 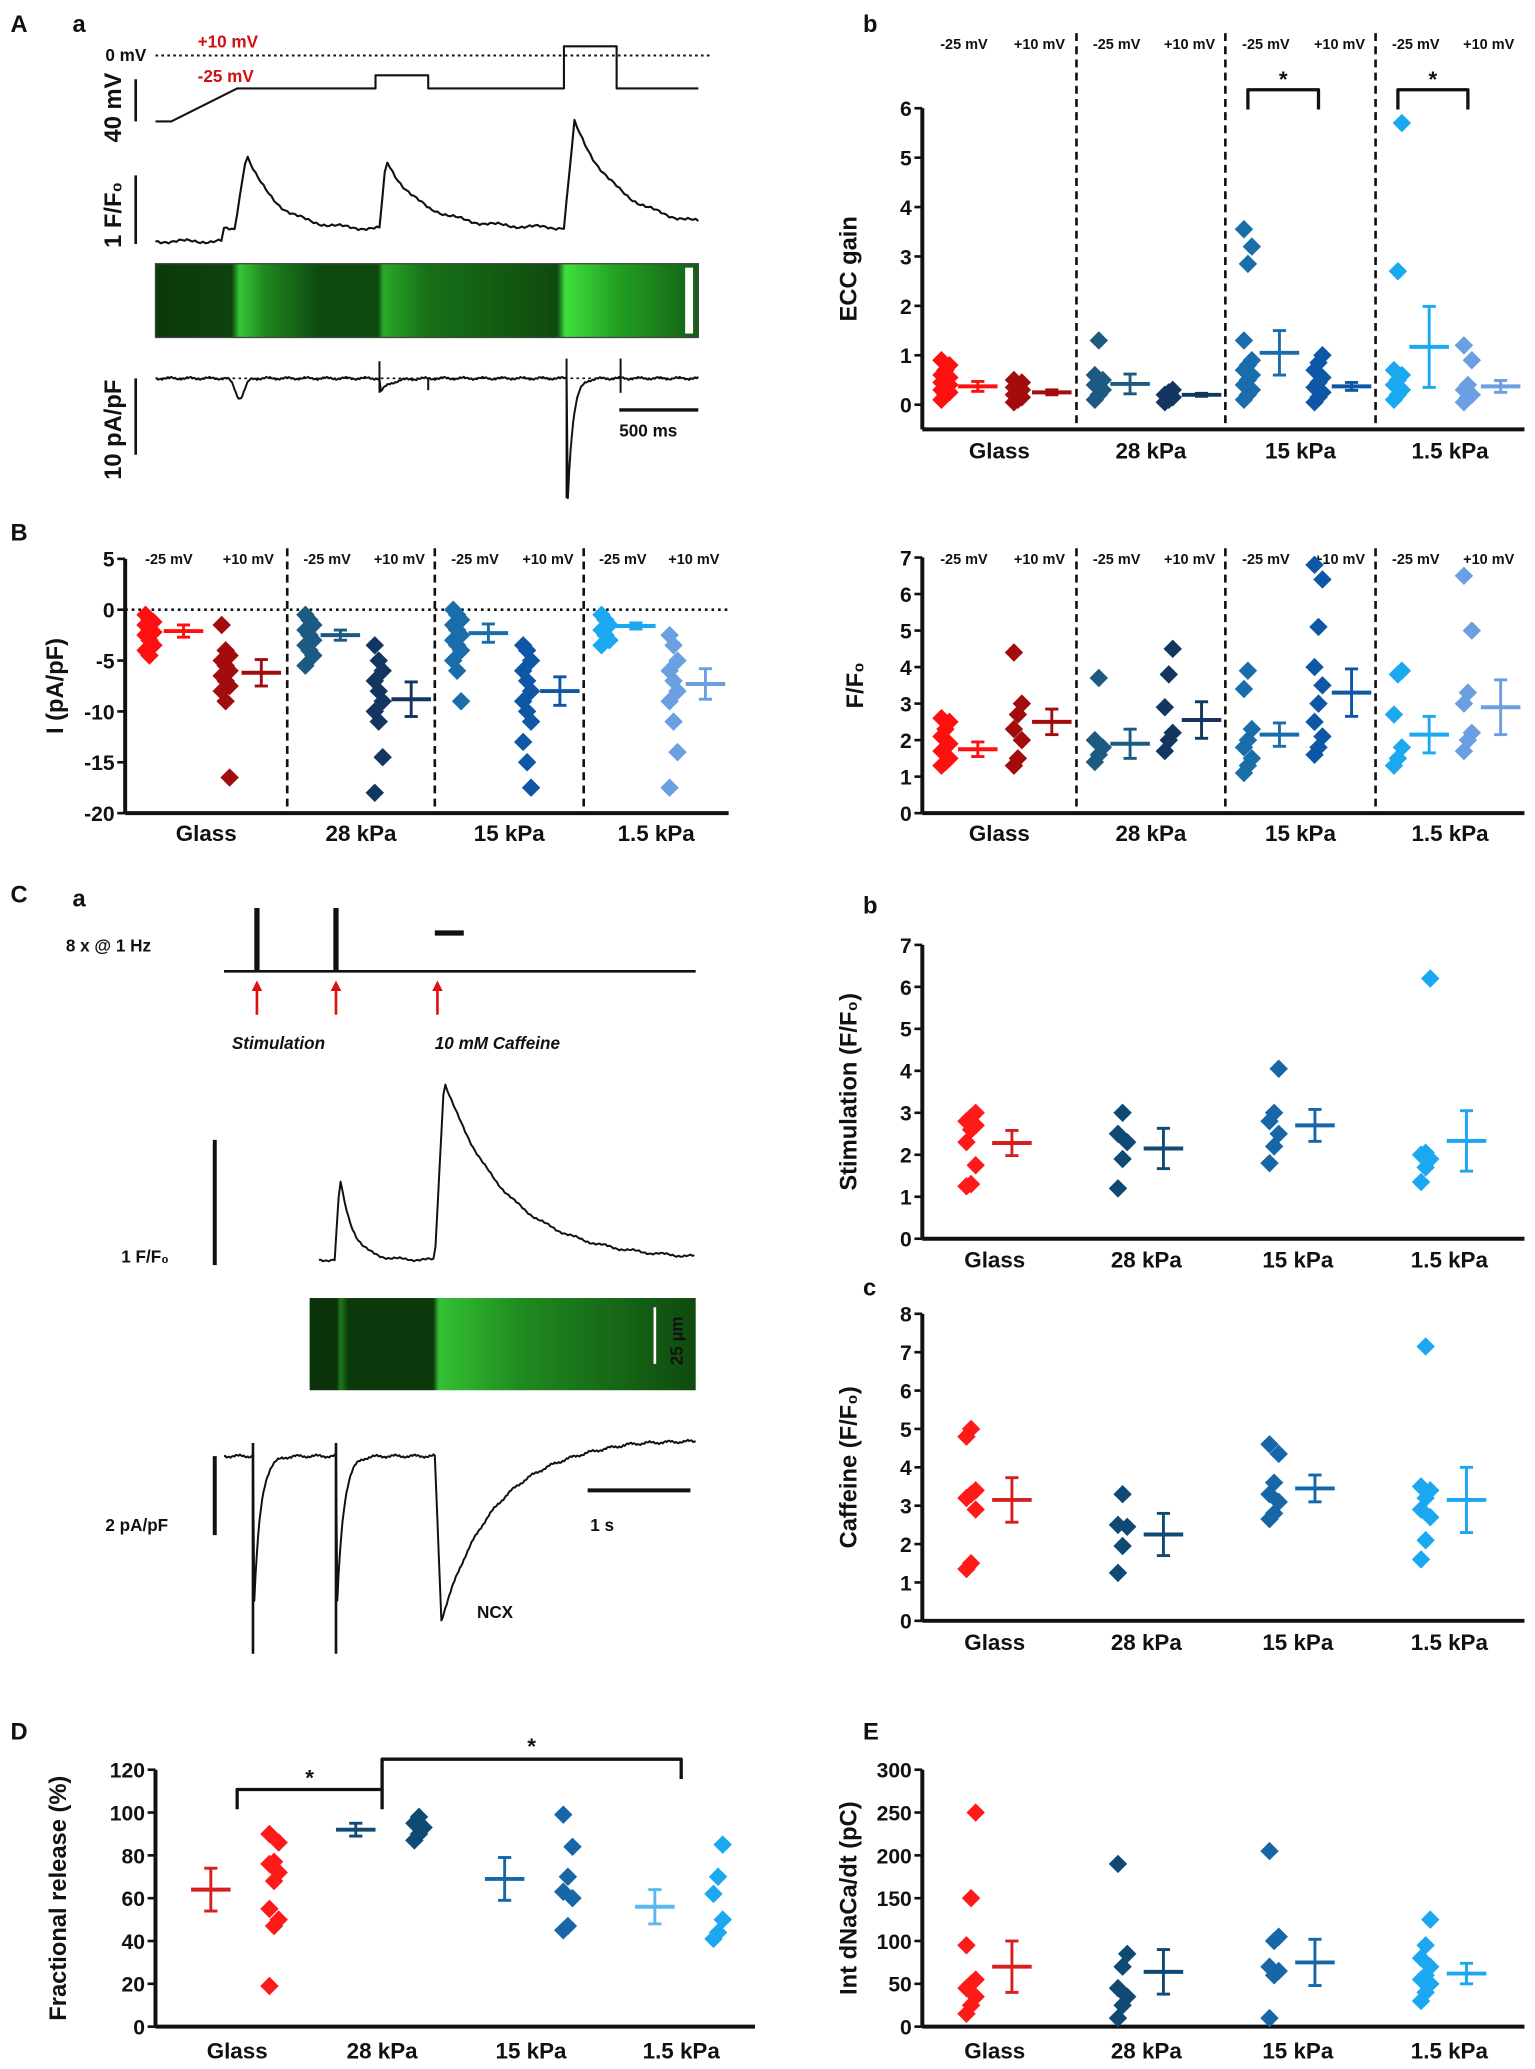 What do you see at coordinates (114, 430) in the screenshot?
I see `current-scale-label-A: 10 pA/pF` at bounding box center [114, 430].